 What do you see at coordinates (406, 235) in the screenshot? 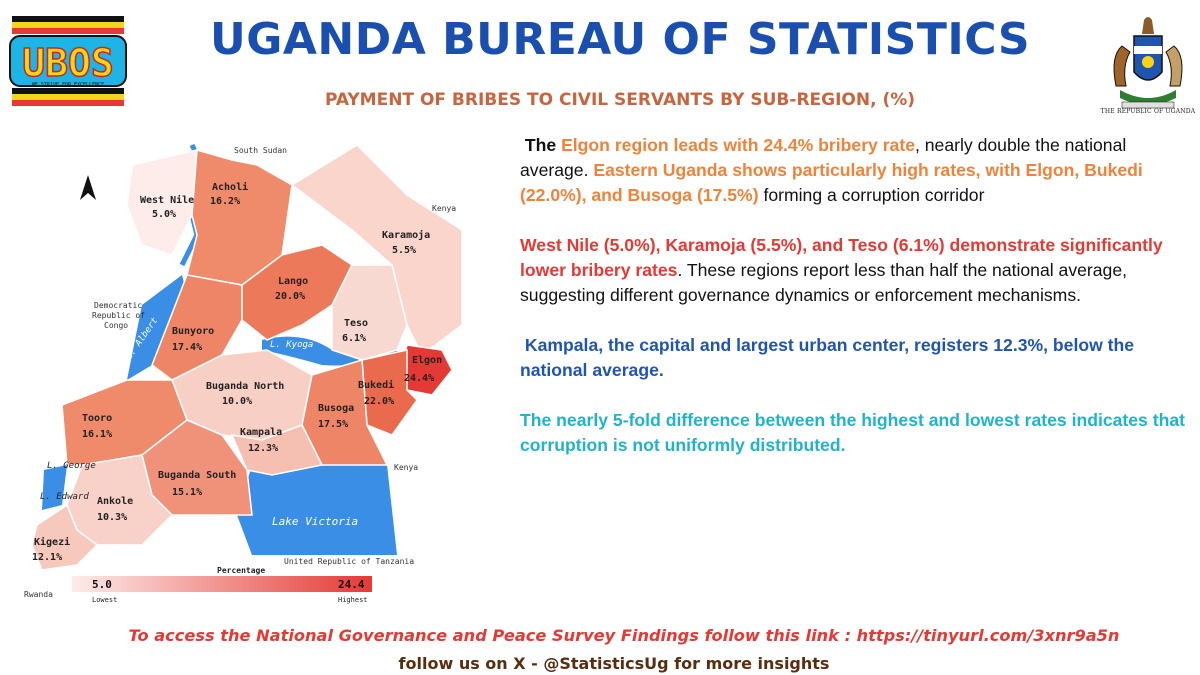
I see `label-karamoja: Karamoja` at bounding box center [406, 235].